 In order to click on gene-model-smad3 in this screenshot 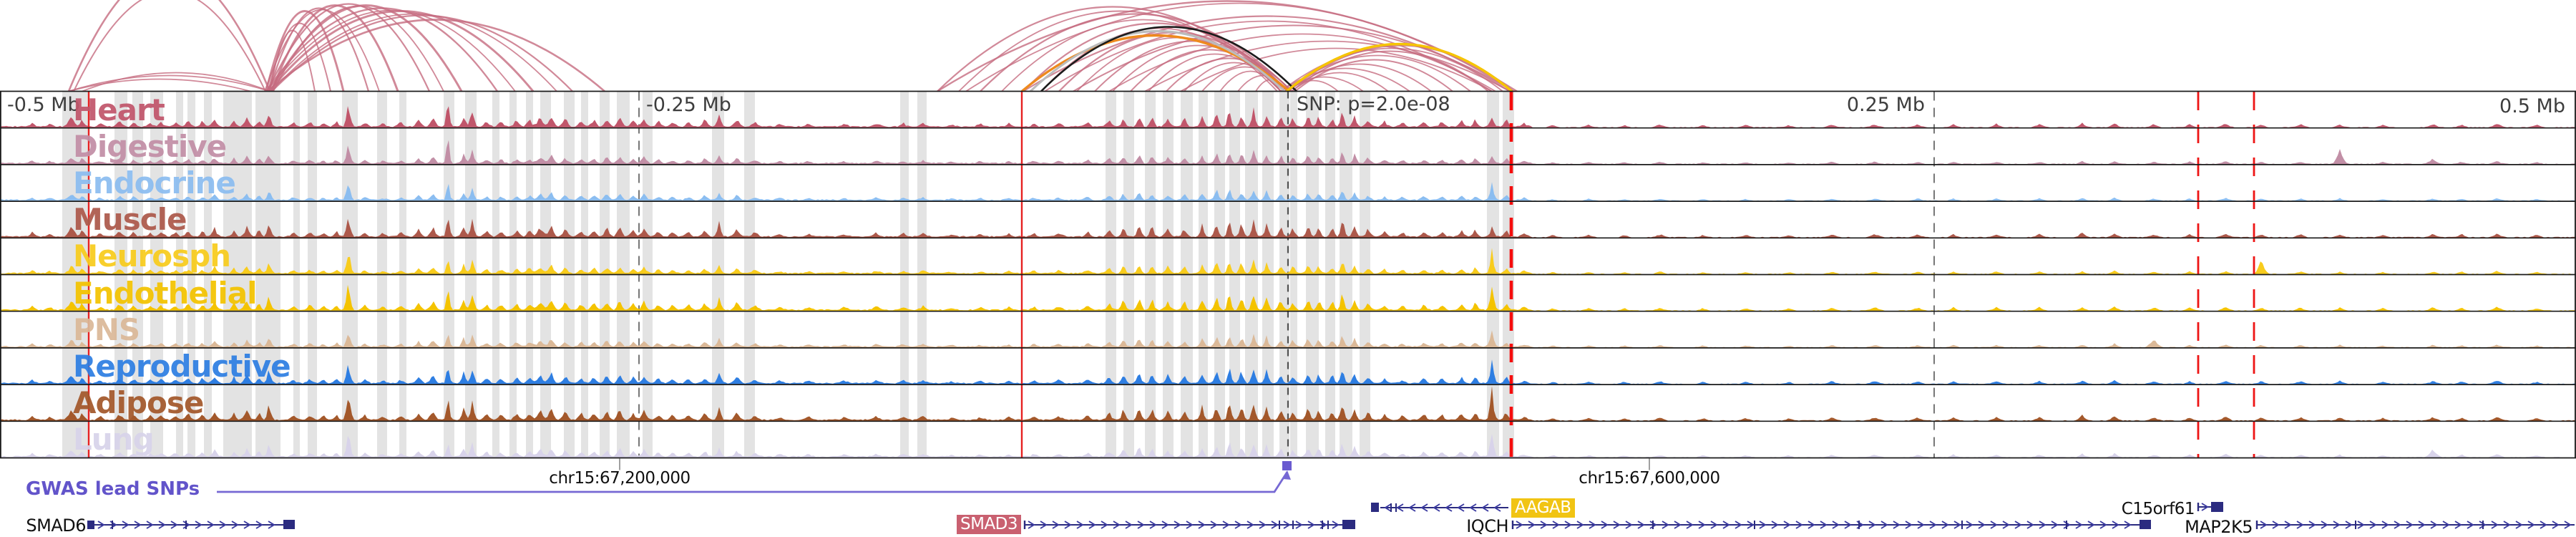, I will do `click(1189, 524)`.